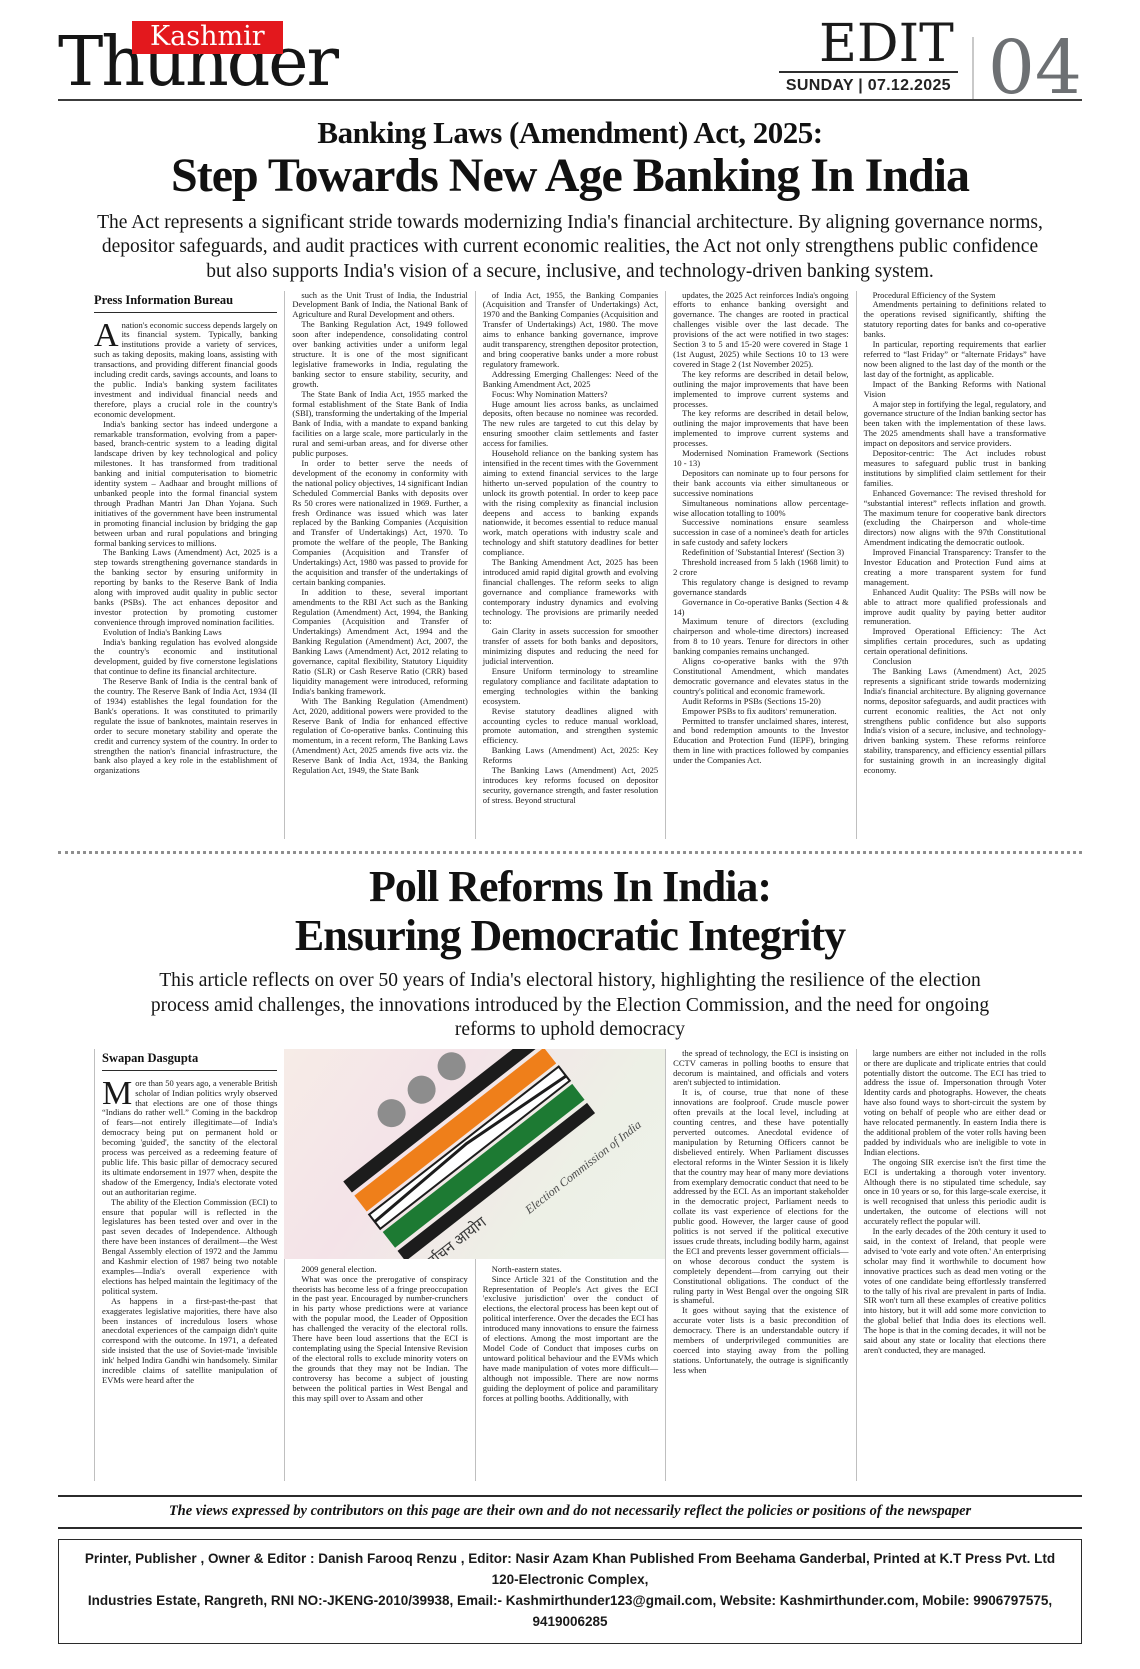  I want to click on article2-headline-line2: Ensuring Democratic Integrity, so click(570, 936).